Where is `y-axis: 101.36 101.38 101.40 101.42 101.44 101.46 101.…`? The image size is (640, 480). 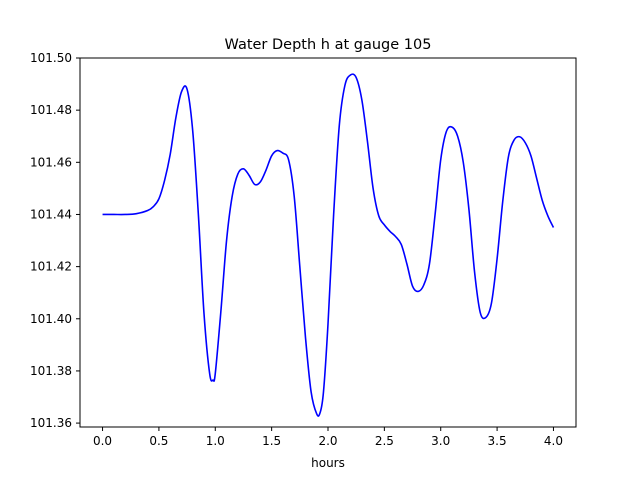
y-axis: 101.36 101.38 101.40 101.42 101.44 101.46 101.… is located at coordinates (55, 240).